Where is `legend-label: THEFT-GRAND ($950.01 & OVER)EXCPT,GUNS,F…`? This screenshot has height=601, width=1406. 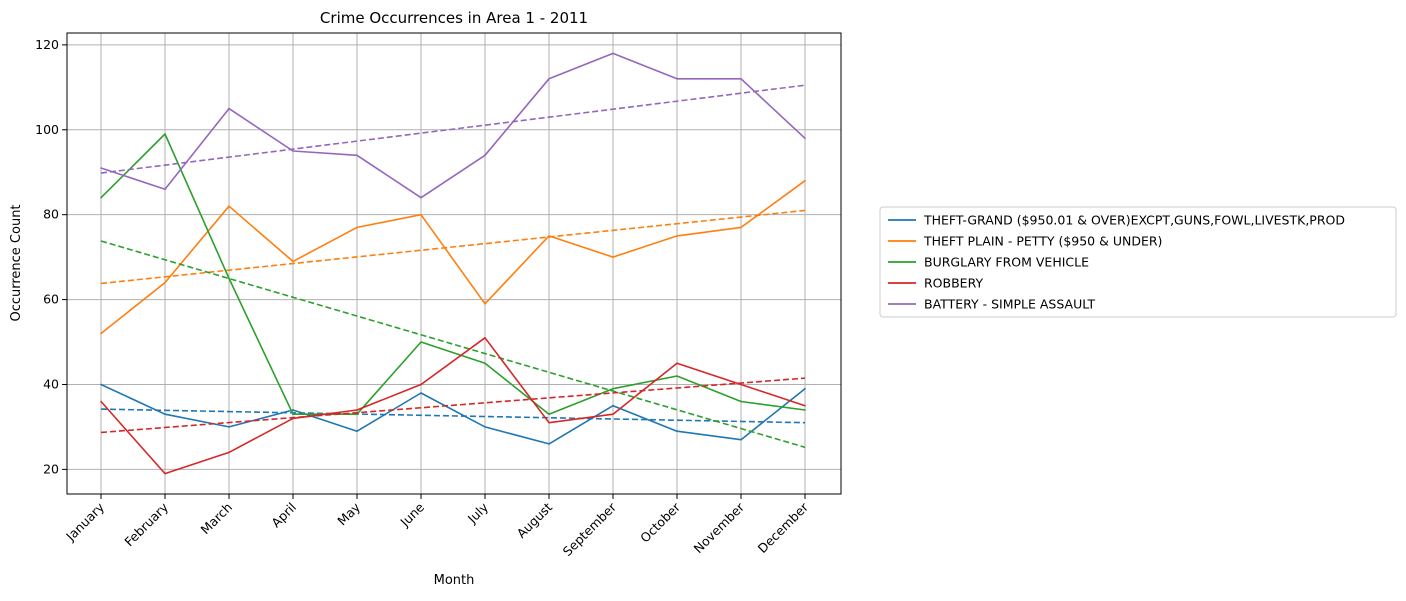
legend-label: THEFT-GRAND ($950.01 & OVER)EXCPT,GUNS,F… is located at coordinates (1134, 220).